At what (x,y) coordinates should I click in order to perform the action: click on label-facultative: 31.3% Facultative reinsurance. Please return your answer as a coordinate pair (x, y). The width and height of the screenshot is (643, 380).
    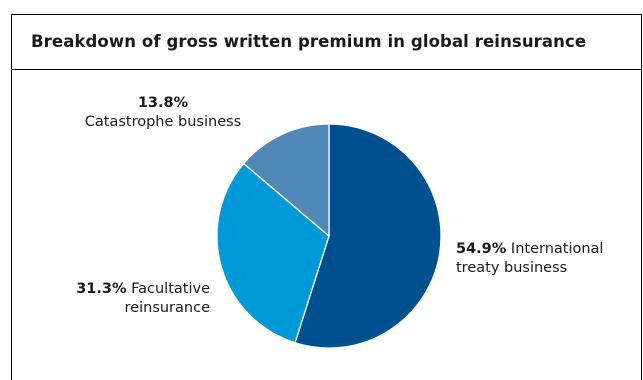
    Looking at the image, I should click on (131, 299).